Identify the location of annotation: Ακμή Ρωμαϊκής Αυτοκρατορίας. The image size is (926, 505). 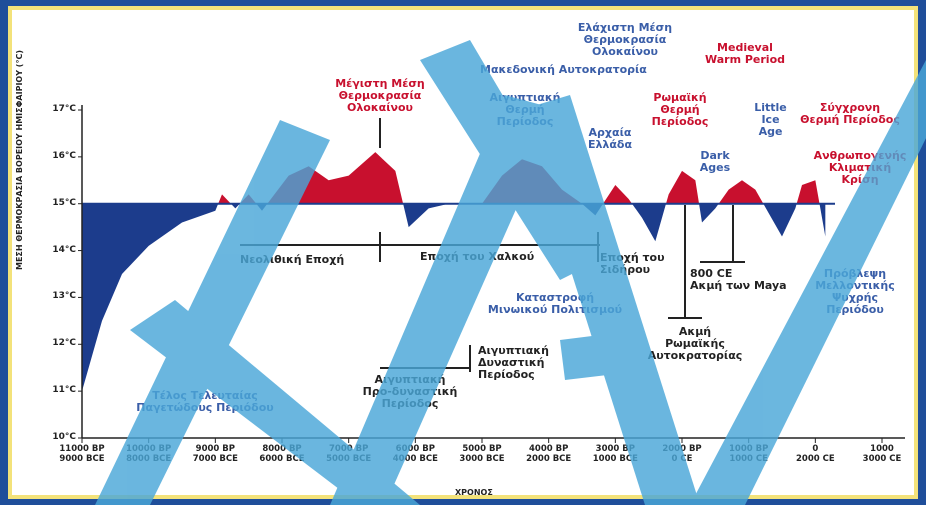
(695, 343).